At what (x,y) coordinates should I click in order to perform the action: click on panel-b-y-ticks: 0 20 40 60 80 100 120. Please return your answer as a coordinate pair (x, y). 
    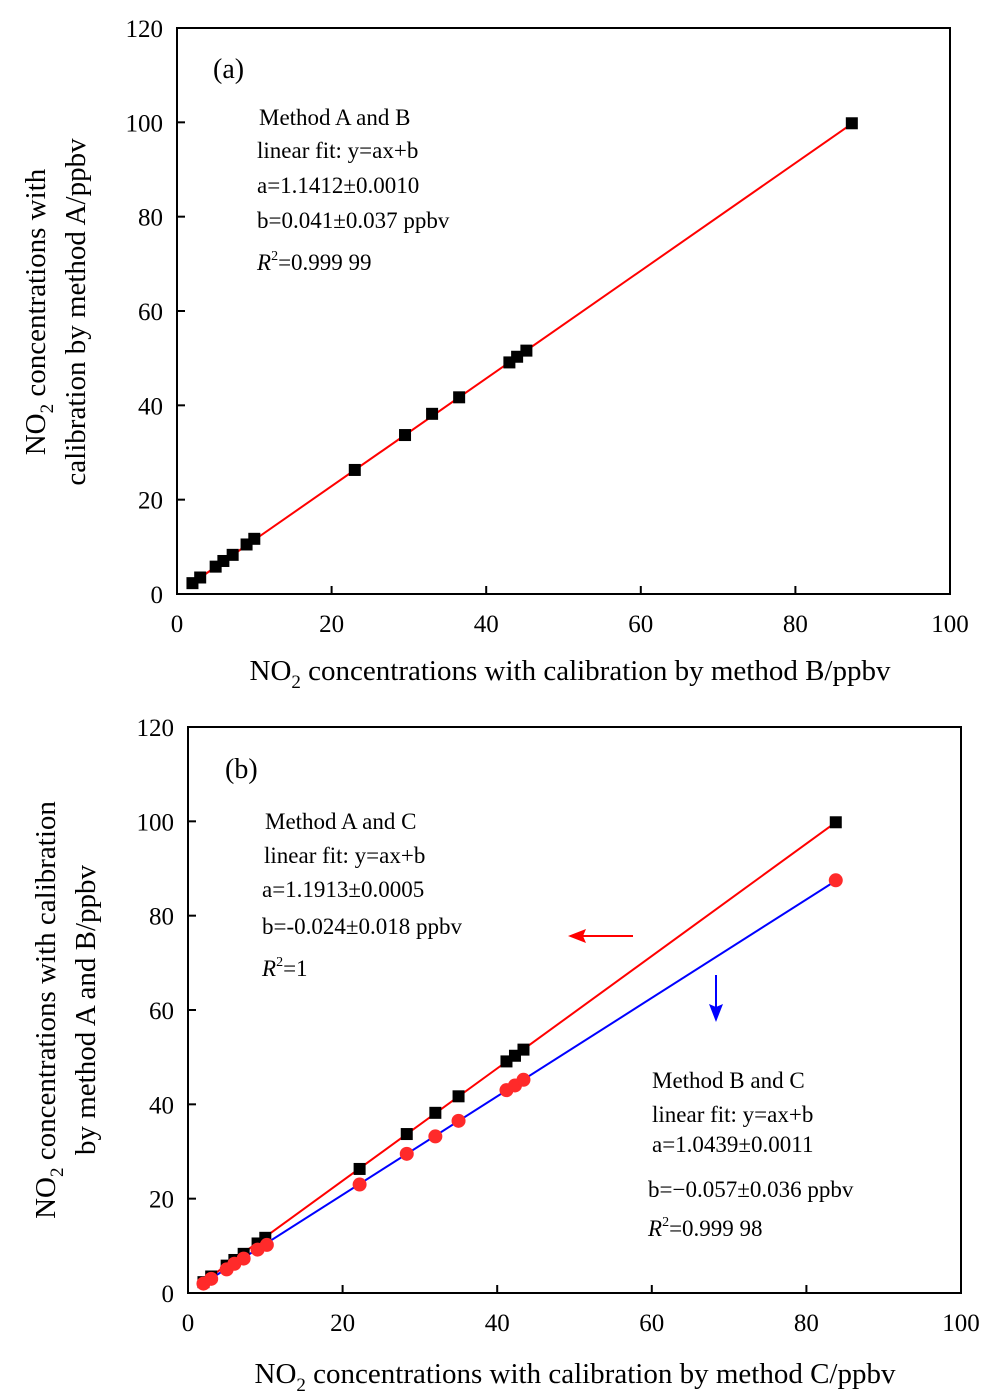
    Looking at the image, I should click on (166, 1011).